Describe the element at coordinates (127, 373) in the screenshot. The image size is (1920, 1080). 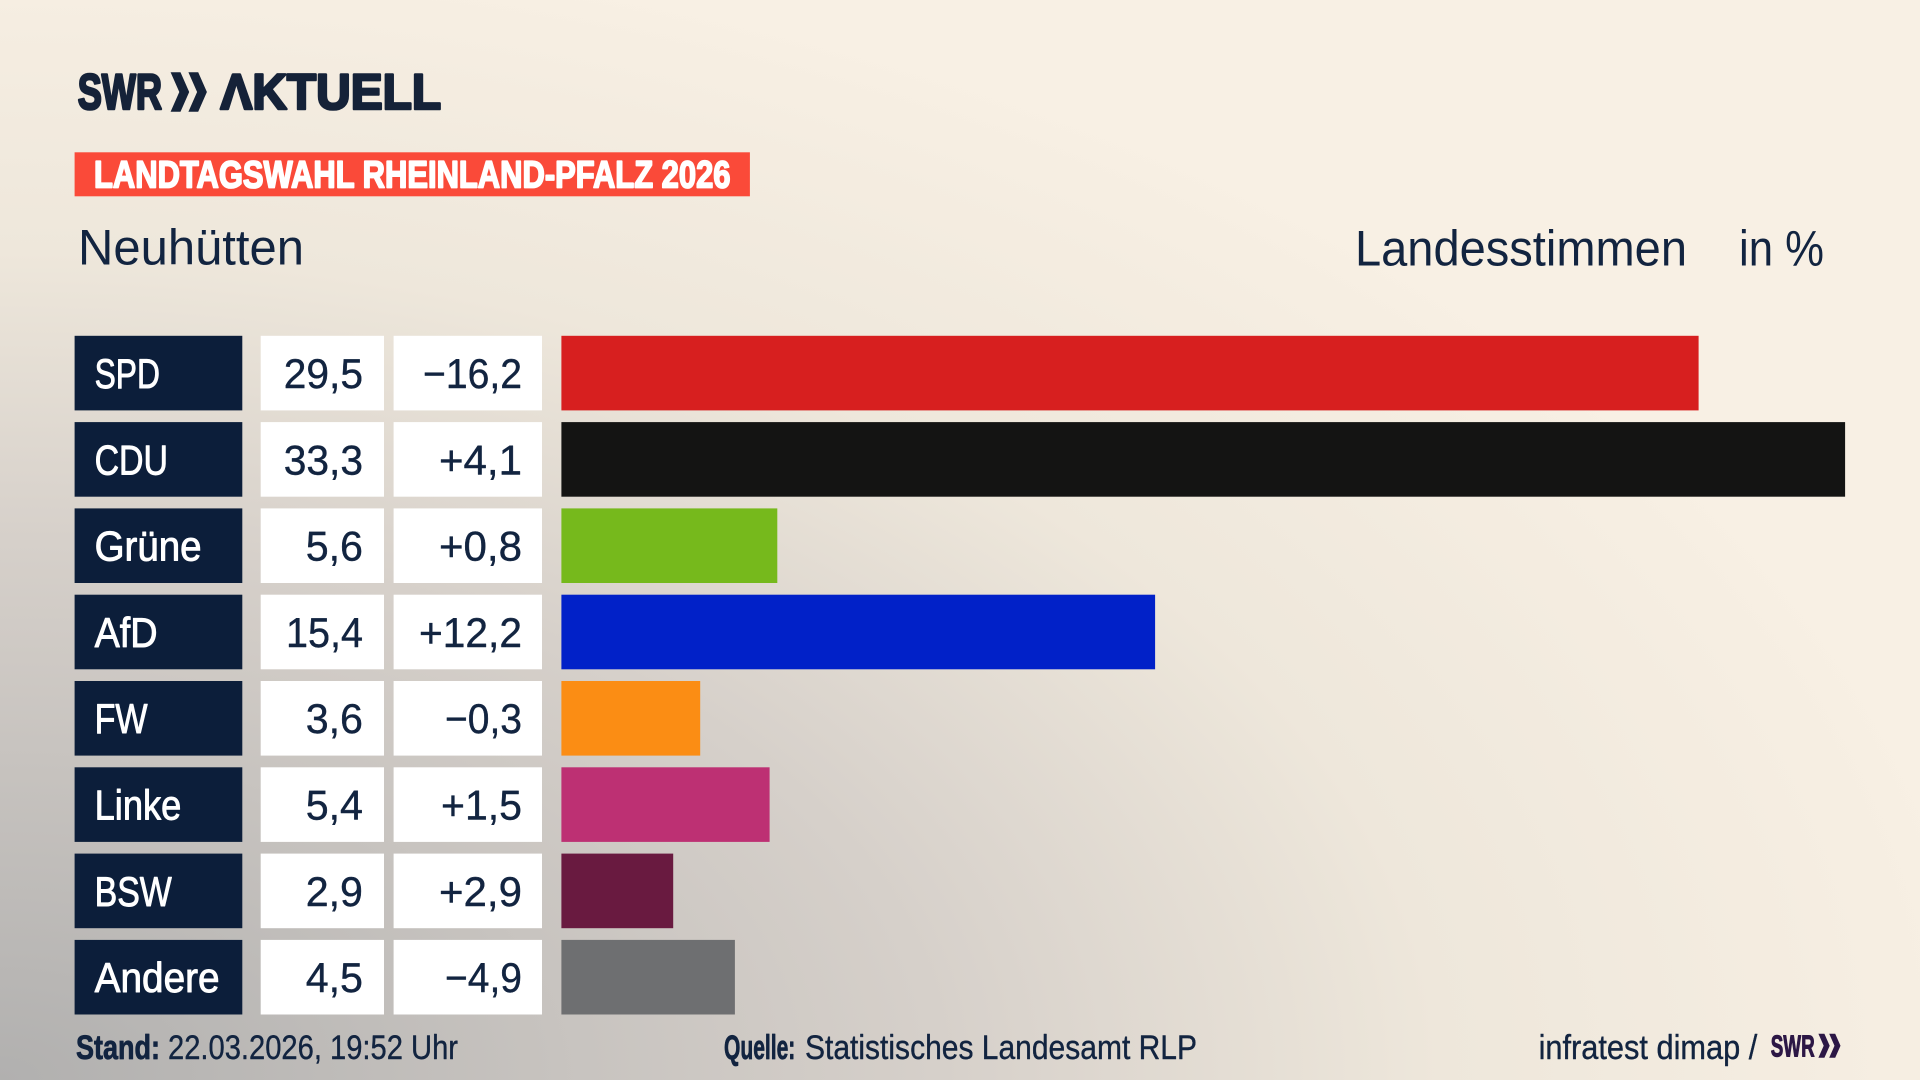
I see `svg-text: SPD` at that location.